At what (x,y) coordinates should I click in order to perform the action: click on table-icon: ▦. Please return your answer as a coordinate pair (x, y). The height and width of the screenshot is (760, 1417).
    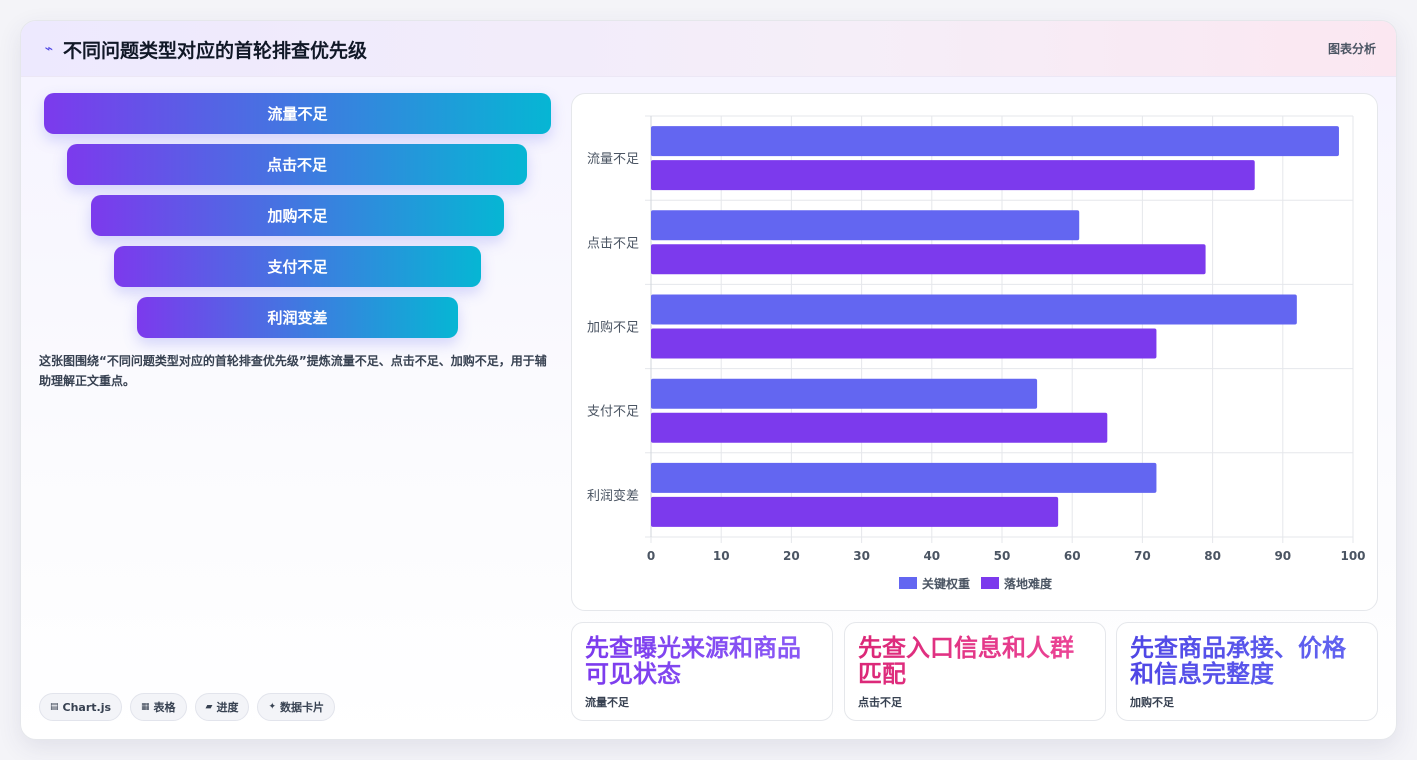
    Looking at the image, I should click on (145, 707).